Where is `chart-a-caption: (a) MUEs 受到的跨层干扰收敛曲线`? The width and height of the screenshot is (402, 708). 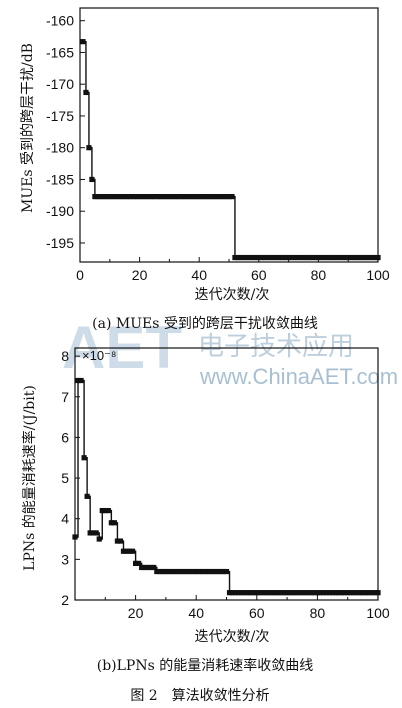 chart-a-caption: (a) MUEs 受到的跨层干扰收敛曲线 is located at coordinates (205, 324).